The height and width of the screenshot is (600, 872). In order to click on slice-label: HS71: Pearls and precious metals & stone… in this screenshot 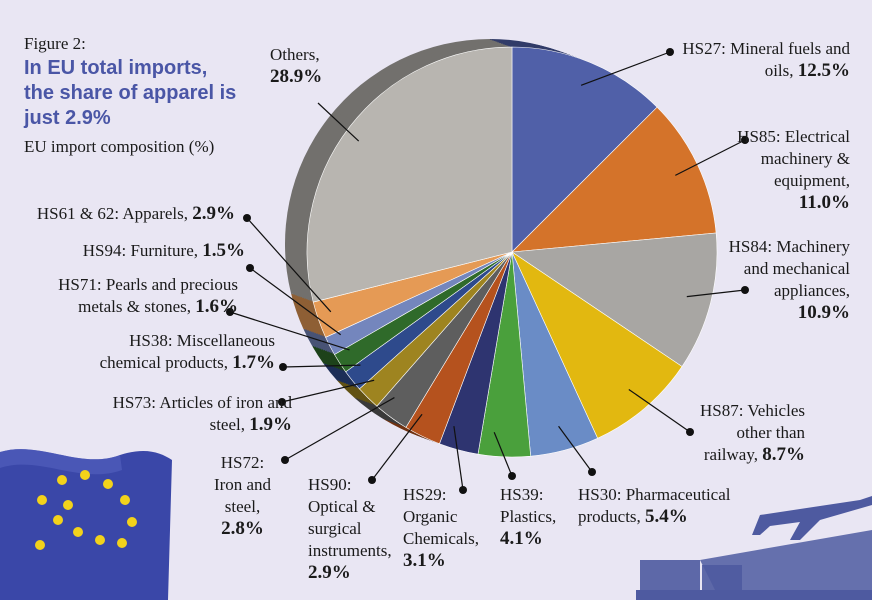, I will do `click(129, 296)`.